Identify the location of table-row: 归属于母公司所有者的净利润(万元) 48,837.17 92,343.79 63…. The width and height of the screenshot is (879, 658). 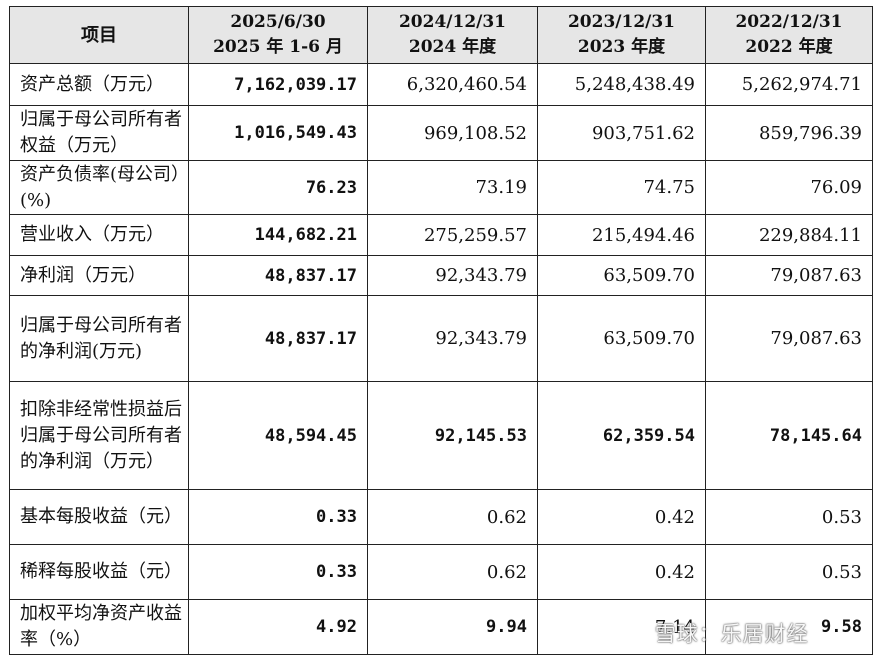
(441, 338).